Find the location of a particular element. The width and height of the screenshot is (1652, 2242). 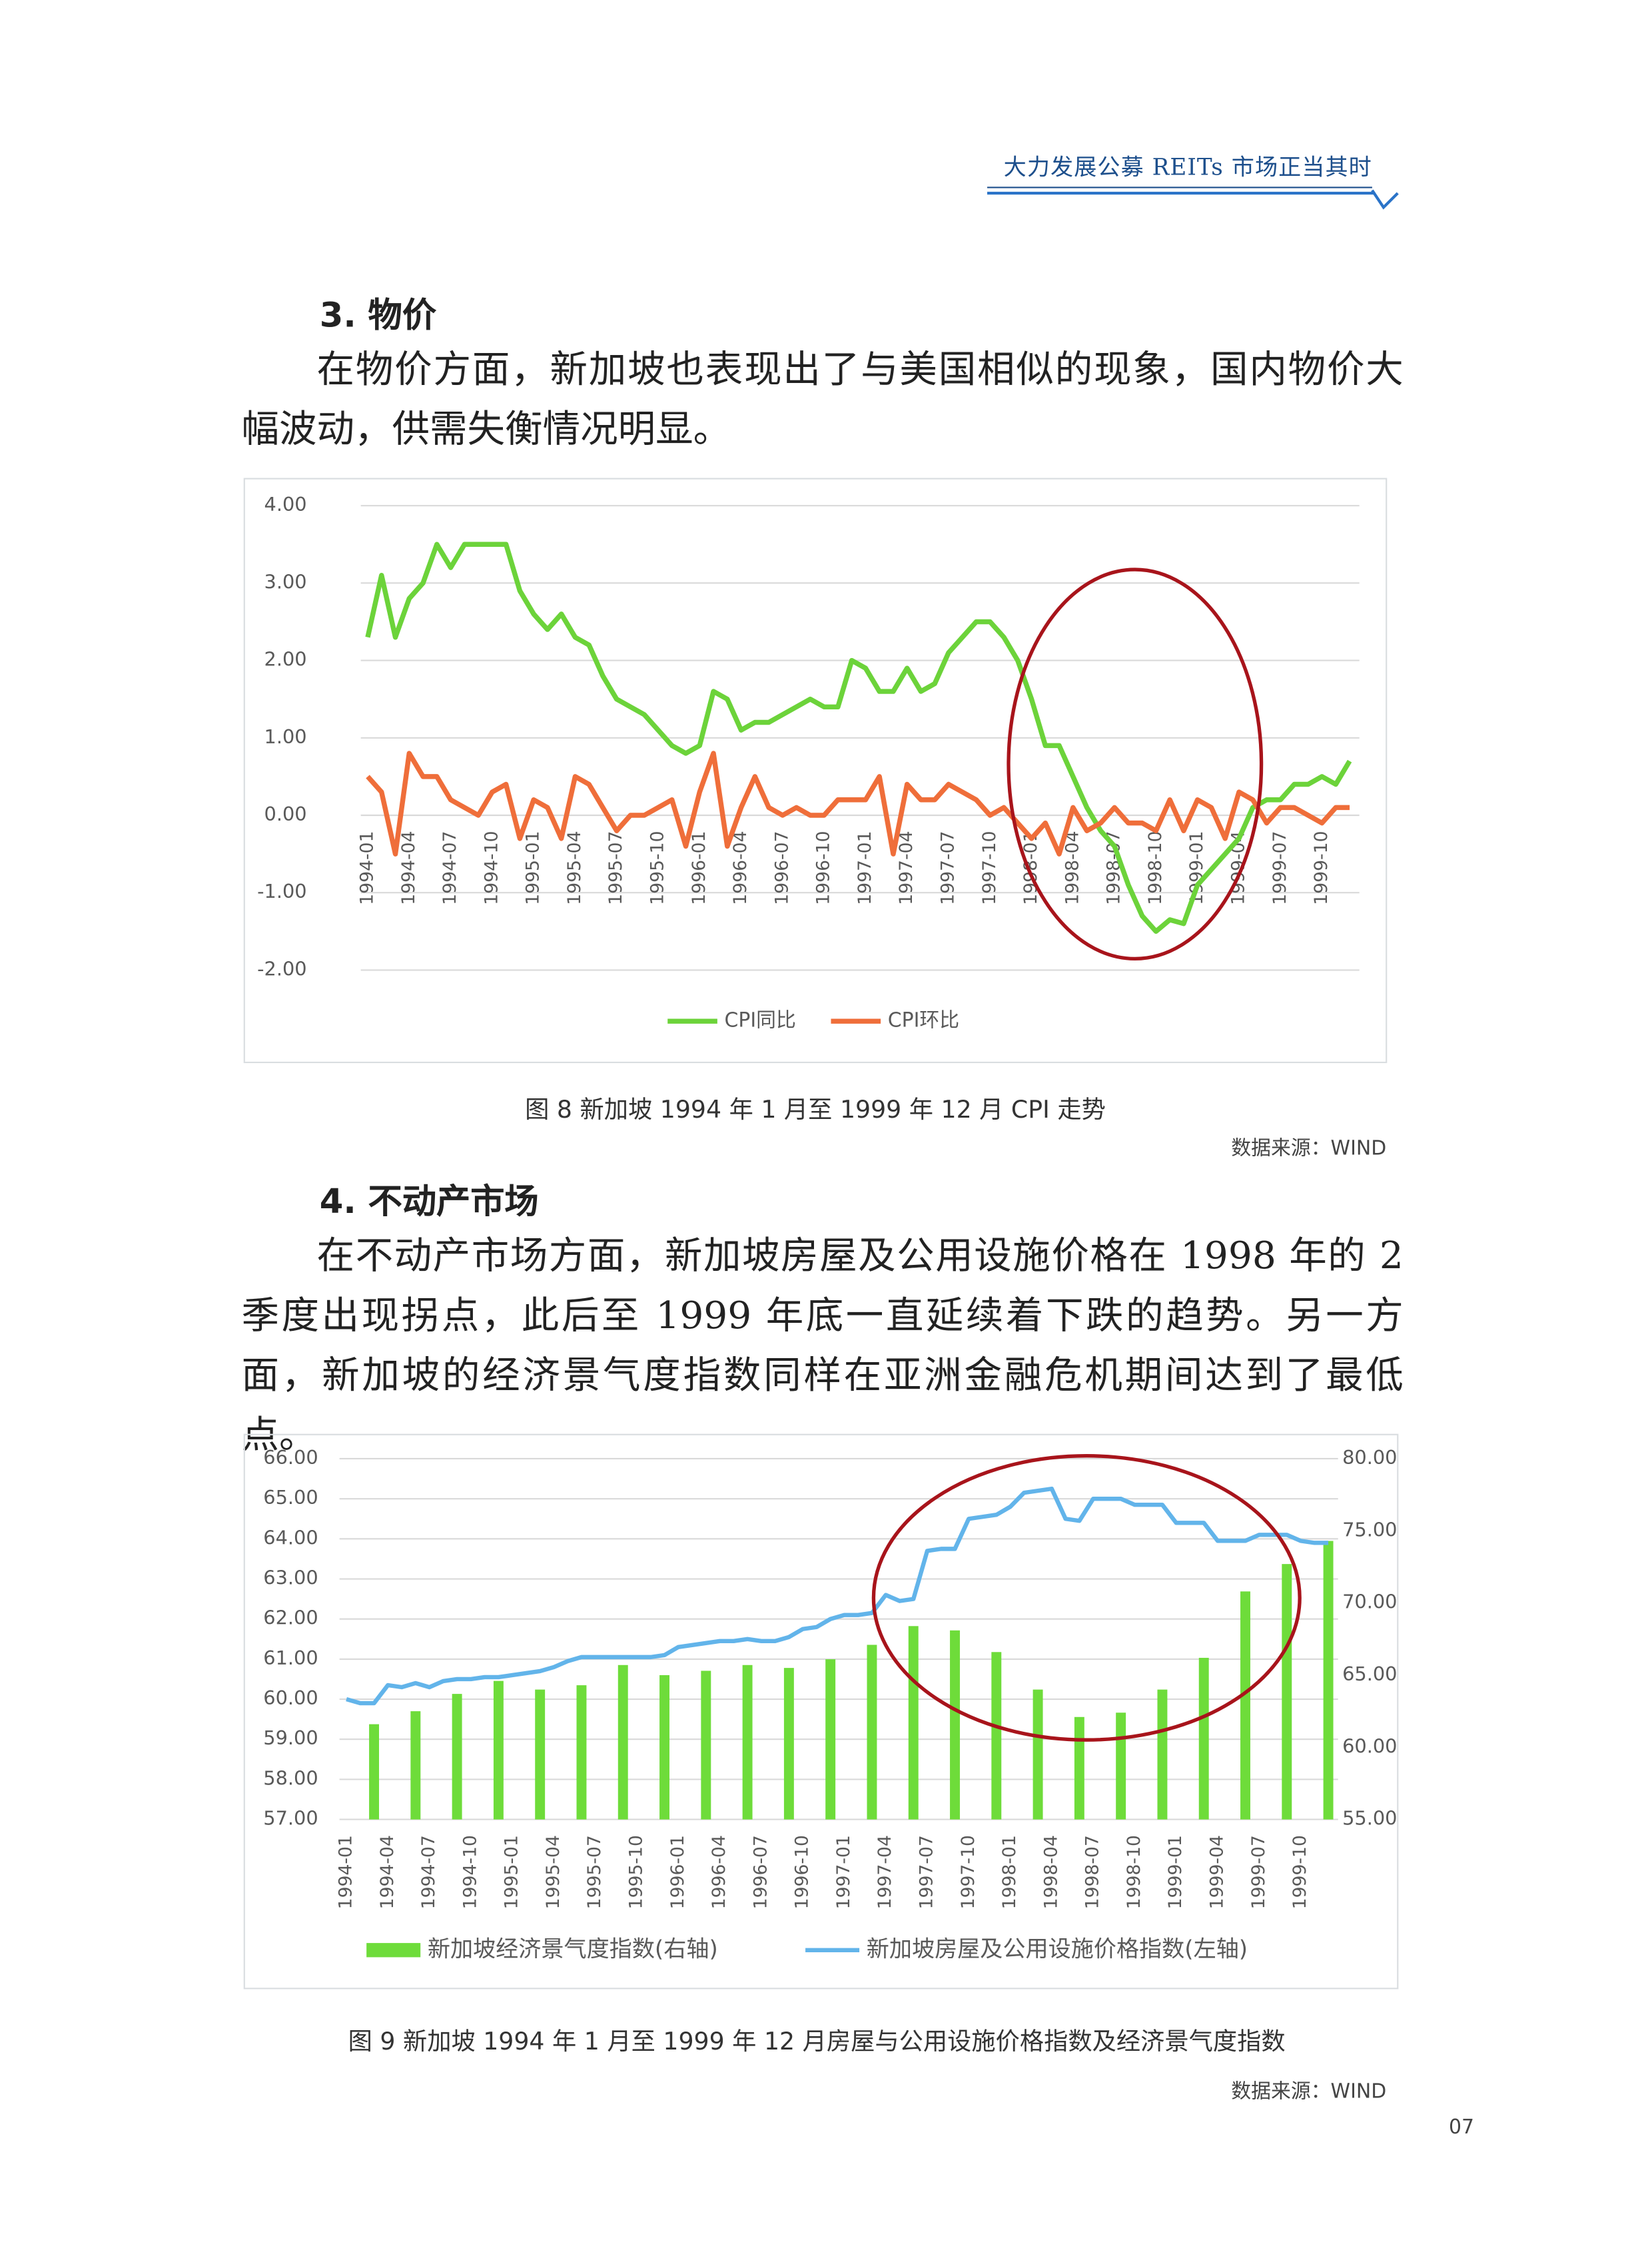

y2-tick-label: 60.00 is located at coordinates (1369, 1745).